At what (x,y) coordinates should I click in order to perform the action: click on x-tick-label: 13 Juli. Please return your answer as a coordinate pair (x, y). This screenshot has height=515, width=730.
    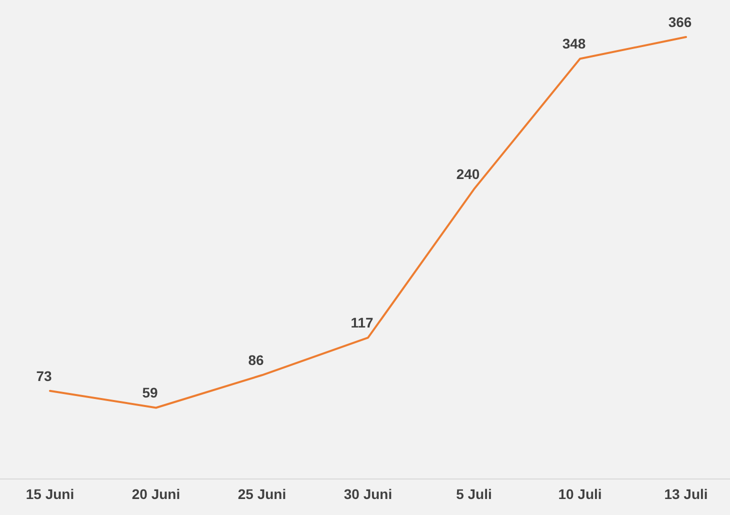
    Looking at the image, I should click on (686, 494).